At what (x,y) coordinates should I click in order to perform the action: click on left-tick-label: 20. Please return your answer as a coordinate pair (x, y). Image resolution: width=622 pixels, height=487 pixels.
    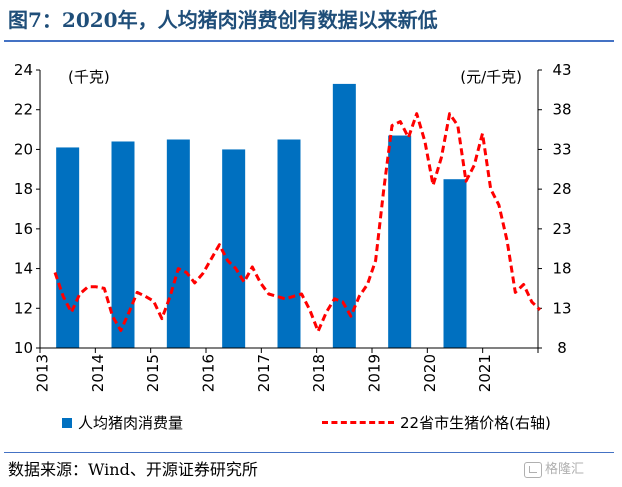
    Looking at the image, I should click on (23, 149).